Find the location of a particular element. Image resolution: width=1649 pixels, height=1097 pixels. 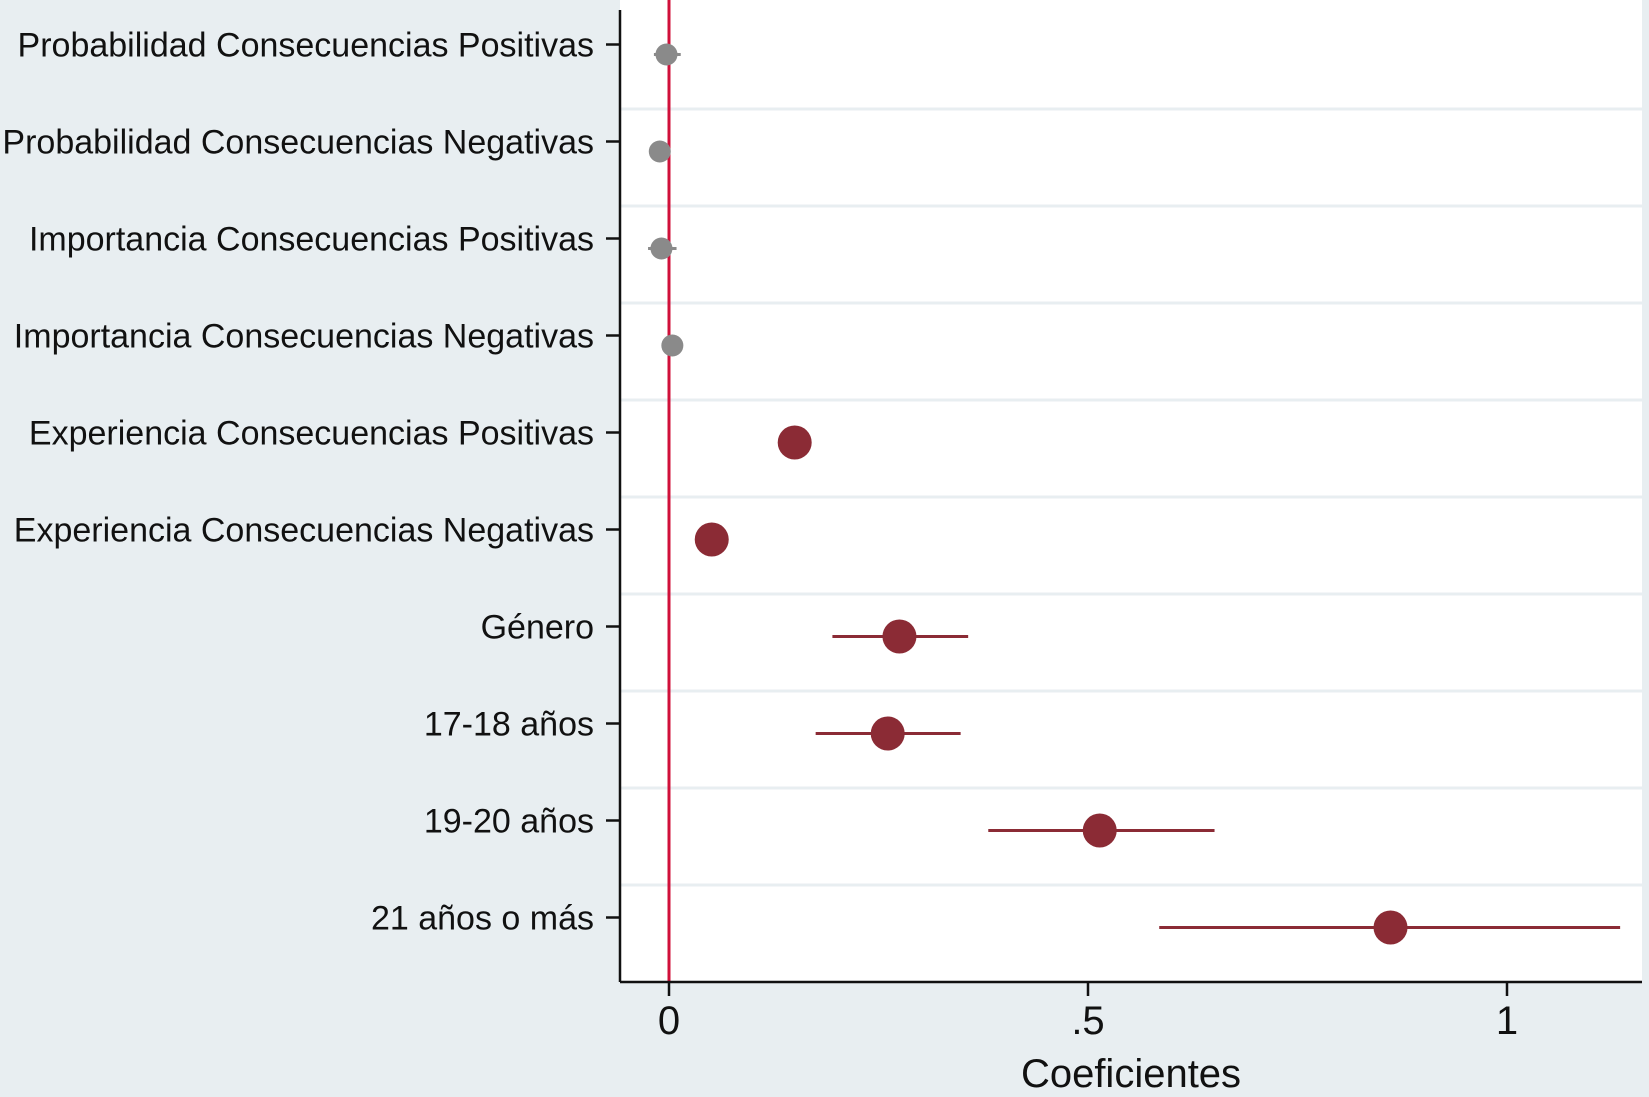

y-tick-label: Probabilidad Consecuencias Positivas is located at coordinates (306, 46).